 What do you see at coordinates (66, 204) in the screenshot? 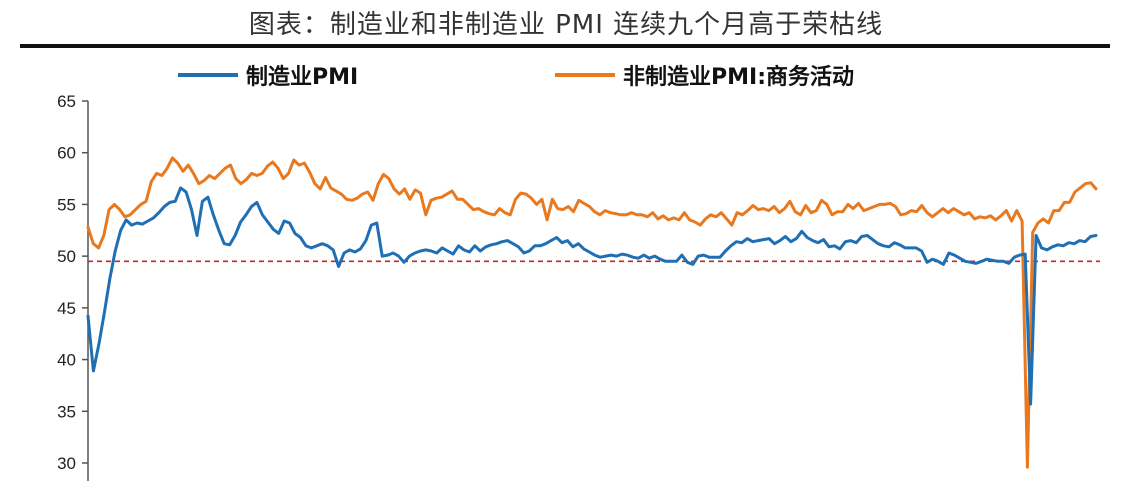
I see `y-tick-label: 55` at bounding box center [66, 204].